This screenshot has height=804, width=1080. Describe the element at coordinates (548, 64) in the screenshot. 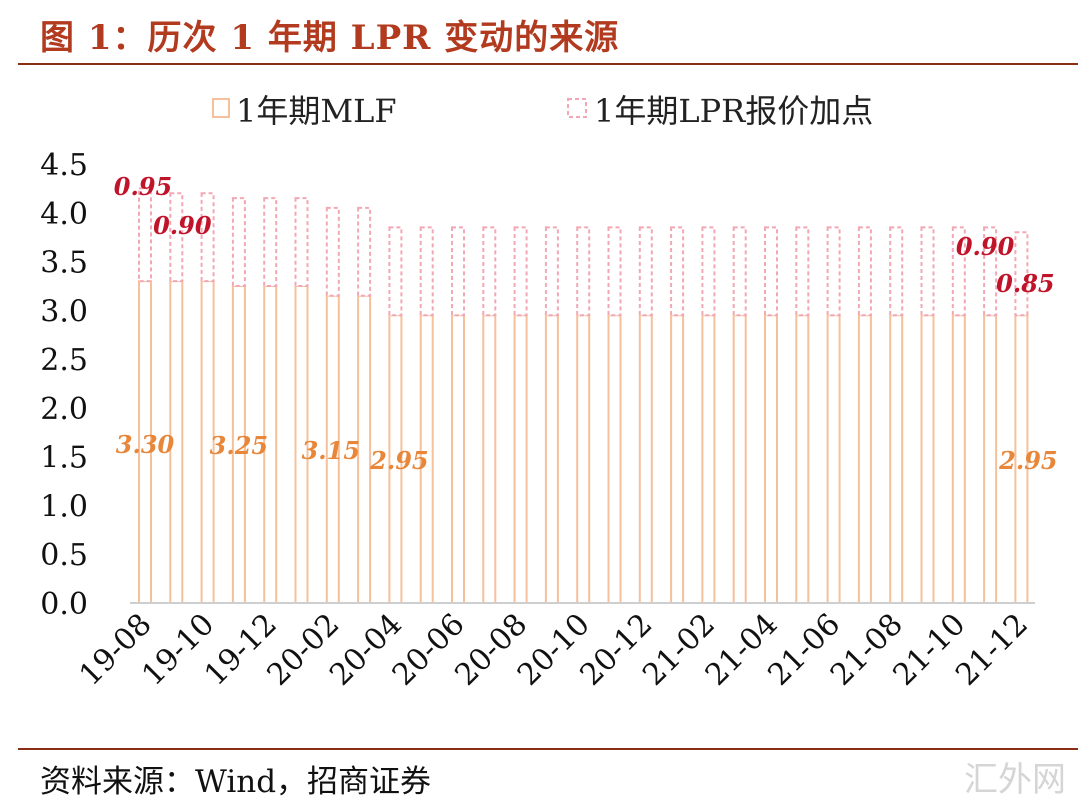

I see `title-rule` at that location.